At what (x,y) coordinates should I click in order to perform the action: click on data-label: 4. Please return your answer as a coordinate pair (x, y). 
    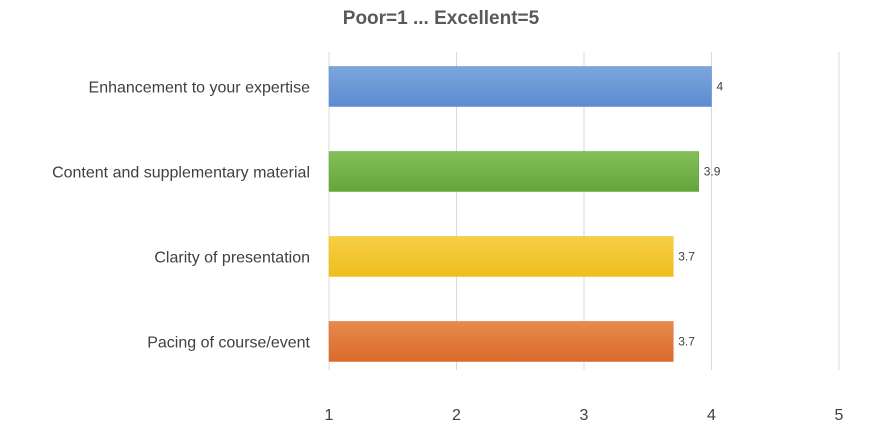
    Looking at the image, I should click on (720, 87).